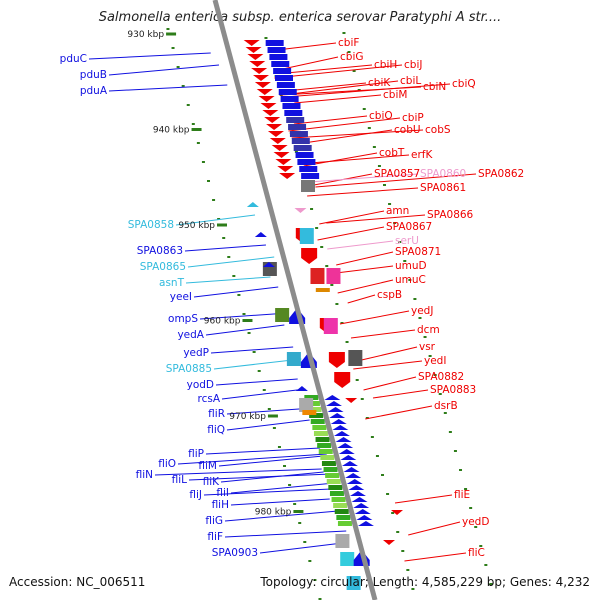 The height and width of the screenshot is (600, 600). Describe the element at coordinates (376, 219) in the screenshot. I see `label-leader-SPA0866` at that location.